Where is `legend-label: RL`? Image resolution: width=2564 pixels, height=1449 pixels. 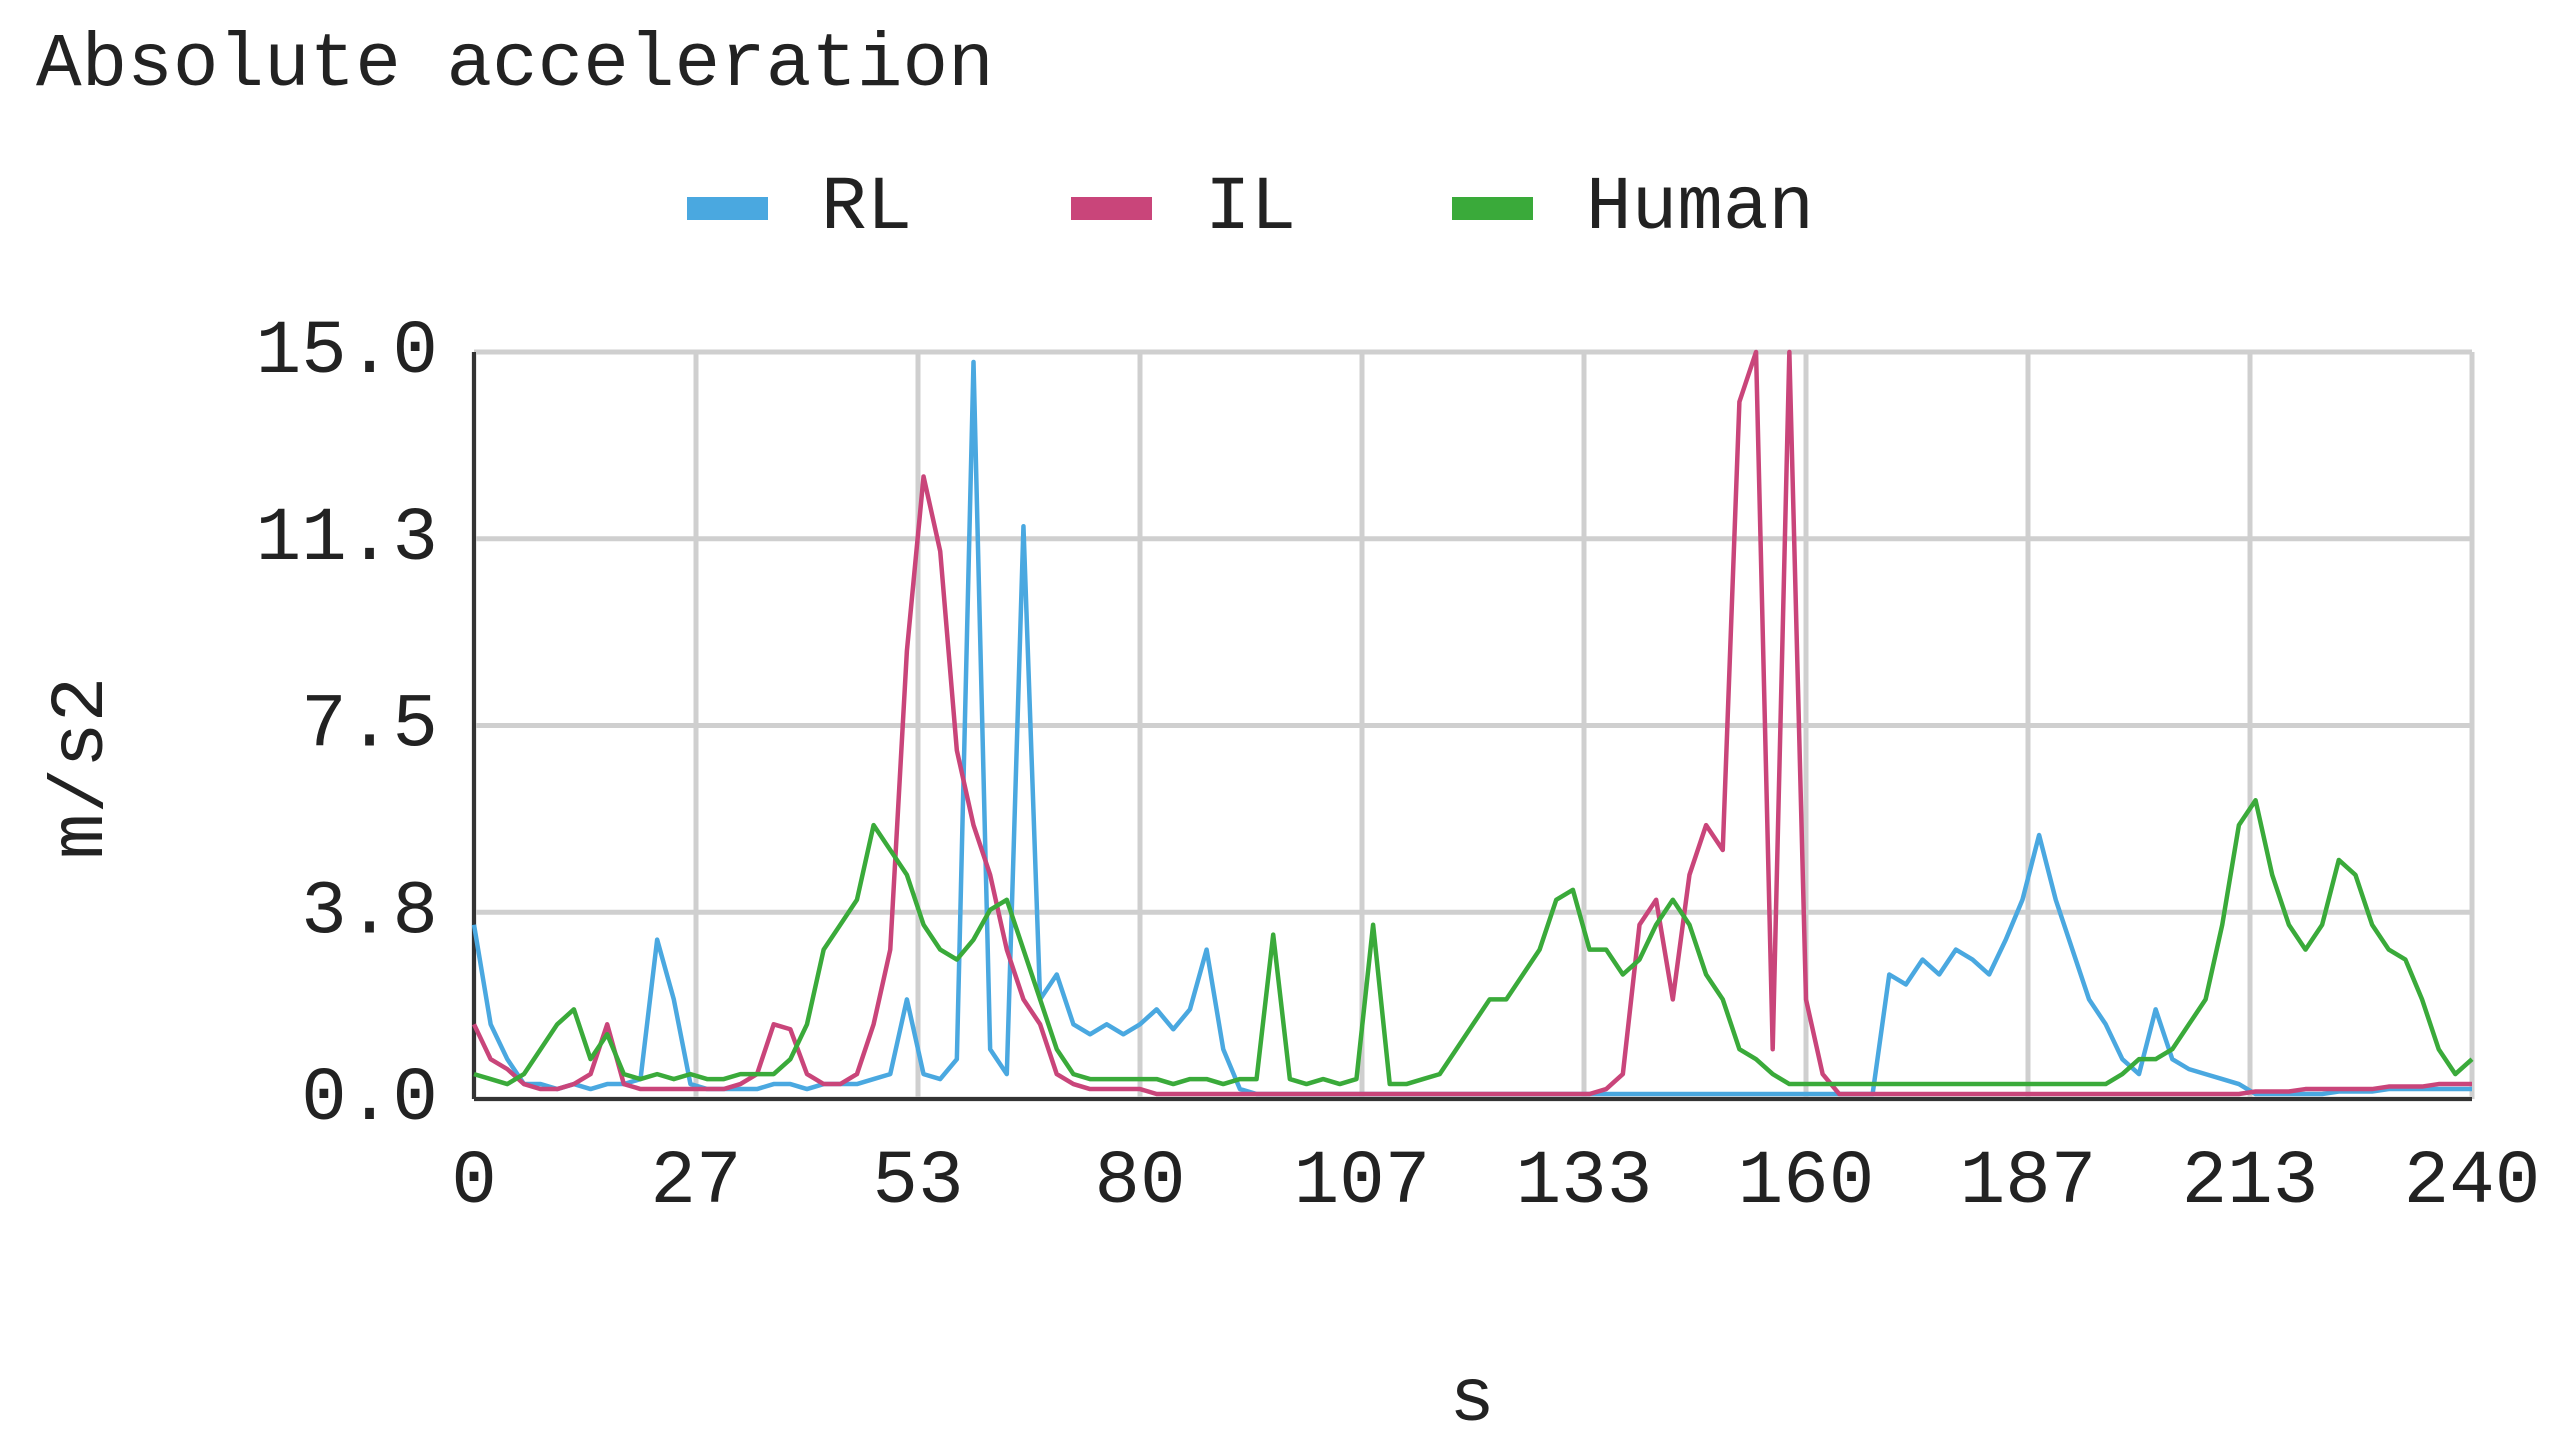 legend-label: RL is located at coordinates (866, 208).